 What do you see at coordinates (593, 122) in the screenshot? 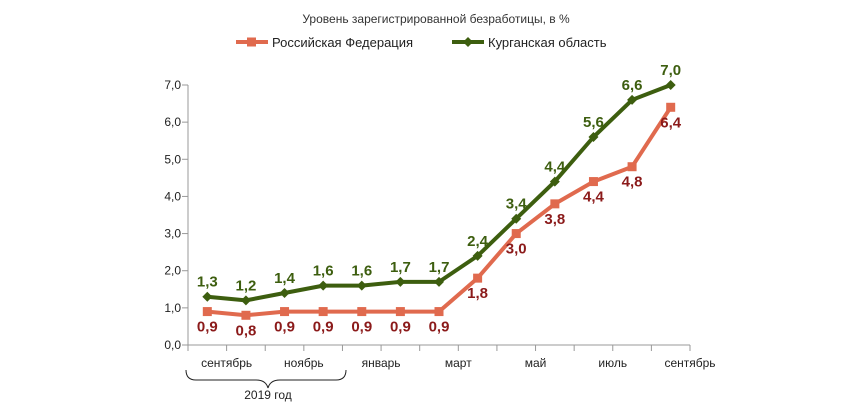
I see `data-label-kurgan: 5,6` at bounding box center [593, 122].